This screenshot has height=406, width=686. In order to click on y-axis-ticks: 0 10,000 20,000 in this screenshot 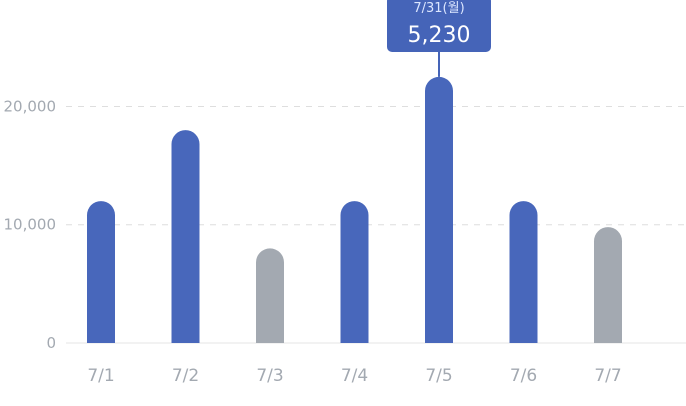, I will do `click(30, 224)`.